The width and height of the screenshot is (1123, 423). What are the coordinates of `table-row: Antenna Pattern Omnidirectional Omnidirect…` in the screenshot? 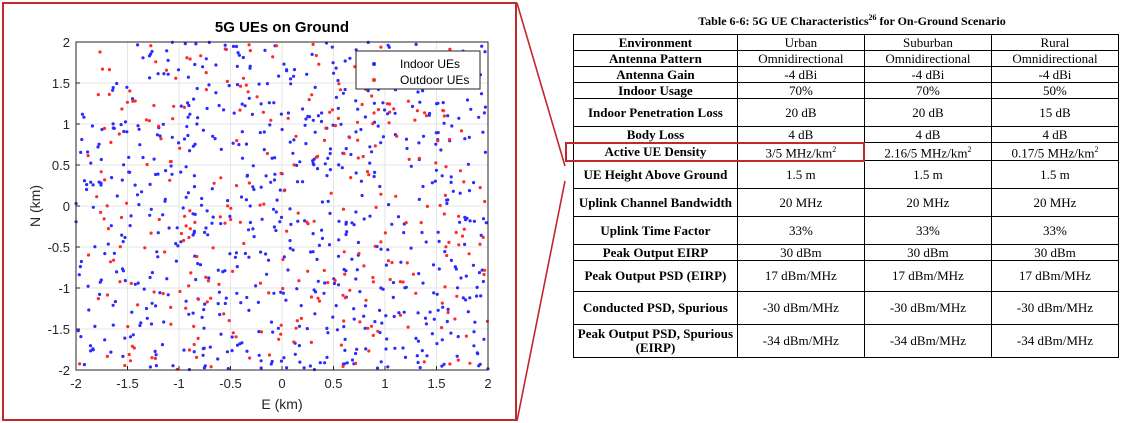 It's located at (846, 58).